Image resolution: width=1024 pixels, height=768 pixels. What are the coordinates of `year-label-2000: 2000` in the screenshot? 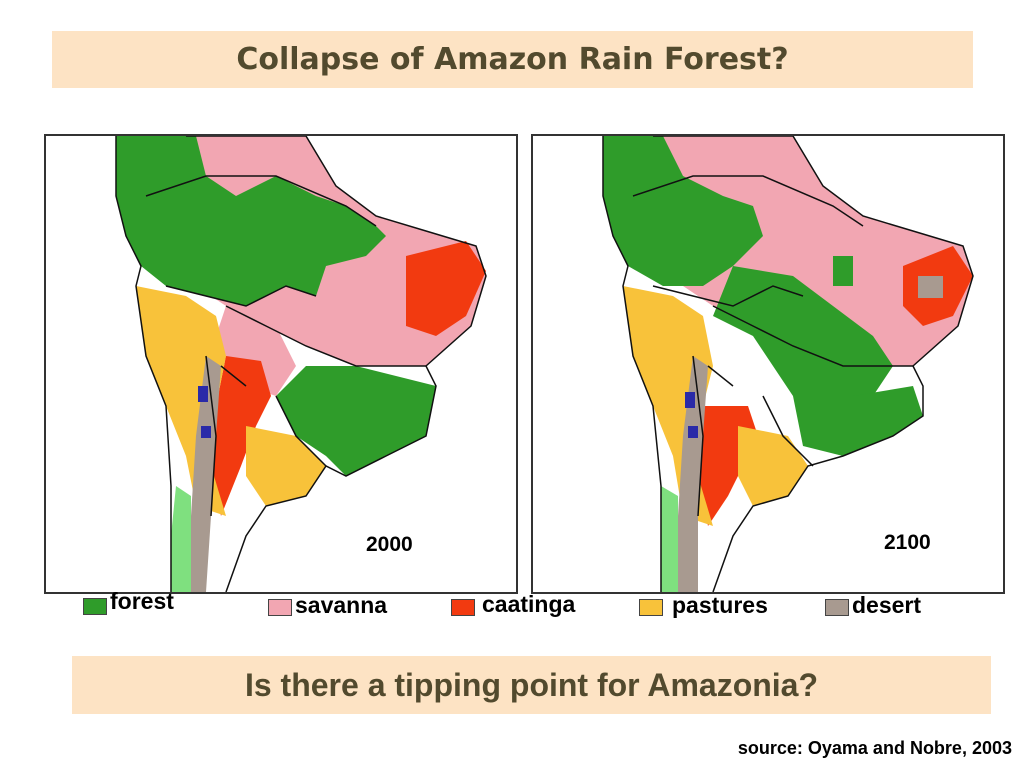 It's located at (389, 544).